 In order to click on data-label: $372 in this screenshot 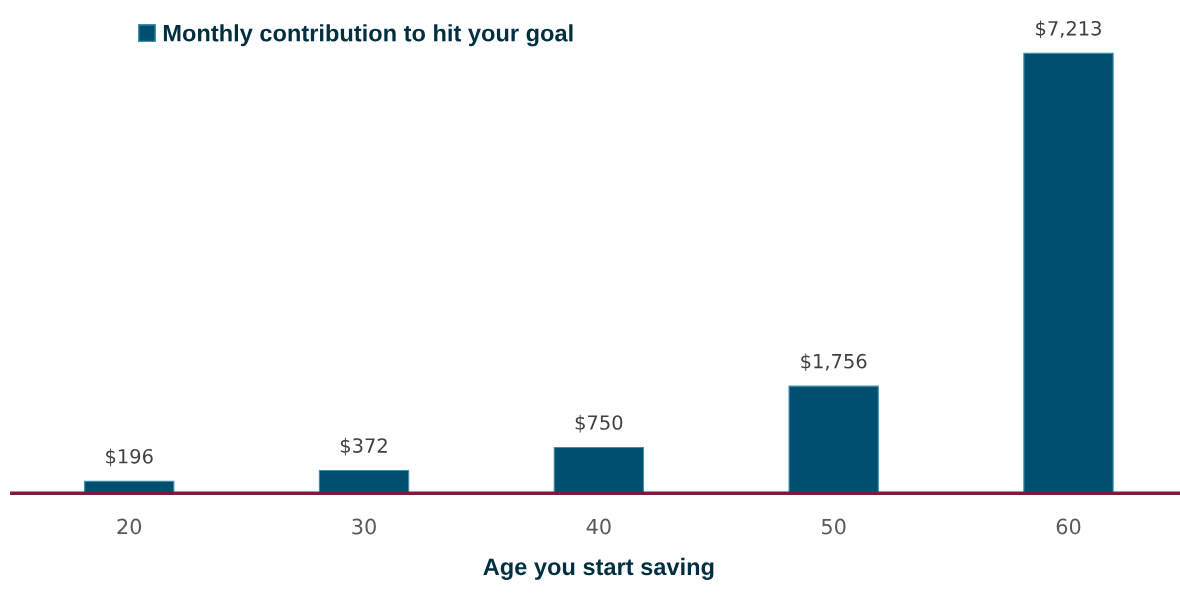, I will do `click(363, 446)`.